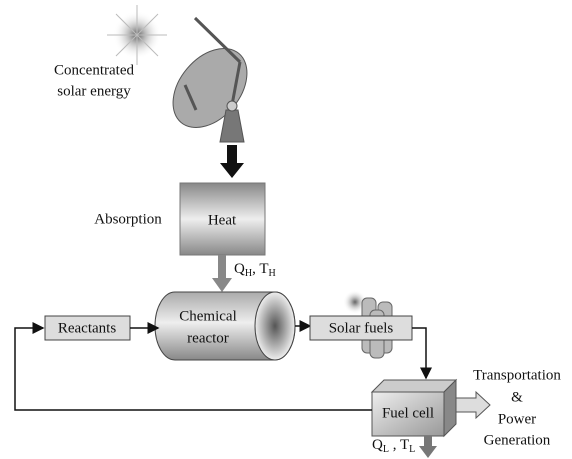  I want to click on reactants-label: Reactants, so click(87, 328).